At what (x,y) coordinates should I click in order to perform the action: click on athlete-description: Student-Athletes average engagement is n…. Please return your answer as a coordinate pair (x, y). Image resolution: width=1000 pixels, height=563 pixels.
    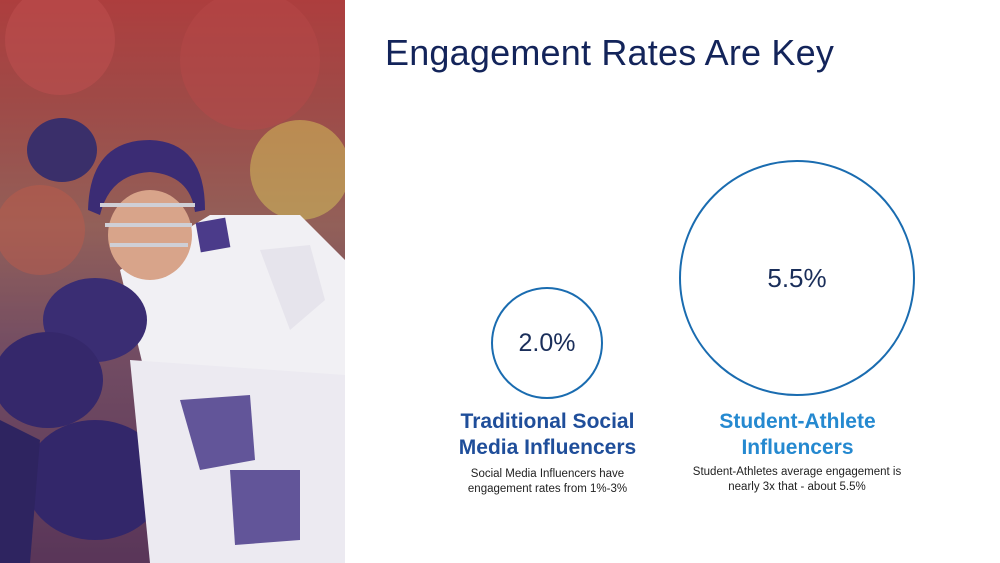
    Looking at the image, I should click on (797, 479).